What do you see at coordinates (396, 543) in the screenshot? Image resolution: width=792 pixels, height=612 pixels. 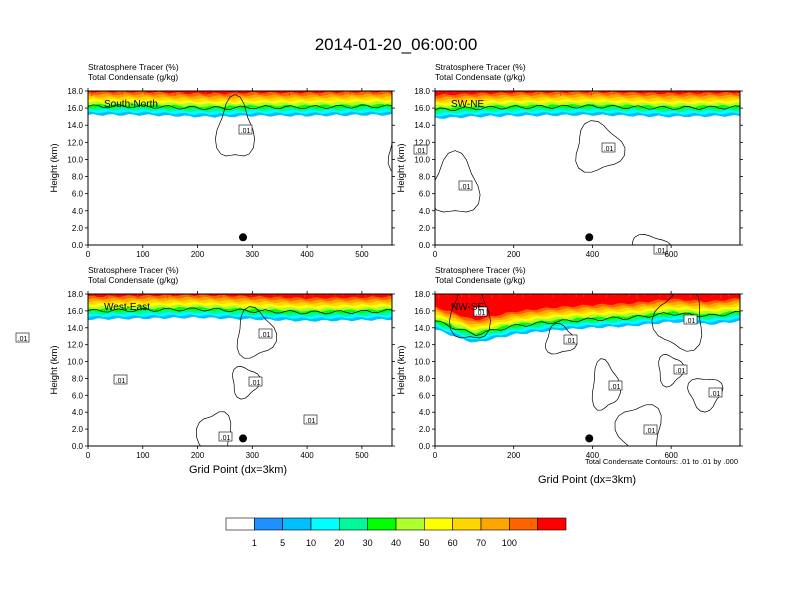 I see `colorbar-label: 40` at bounding box center [396, 543].